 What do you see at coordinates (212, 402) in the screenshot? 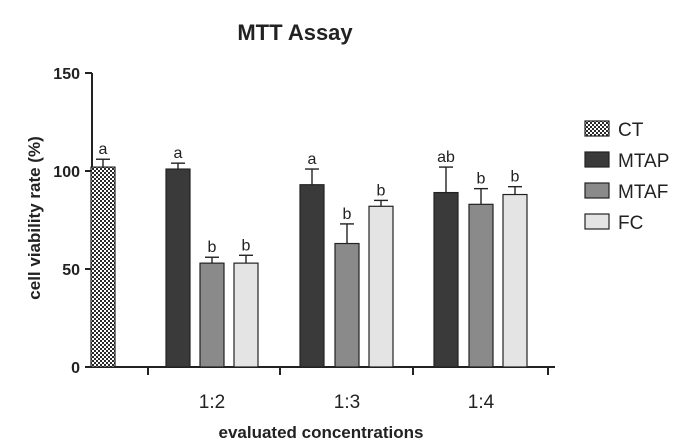
I see `x-tick-label: 1:2` at bounding box center [212, 402].